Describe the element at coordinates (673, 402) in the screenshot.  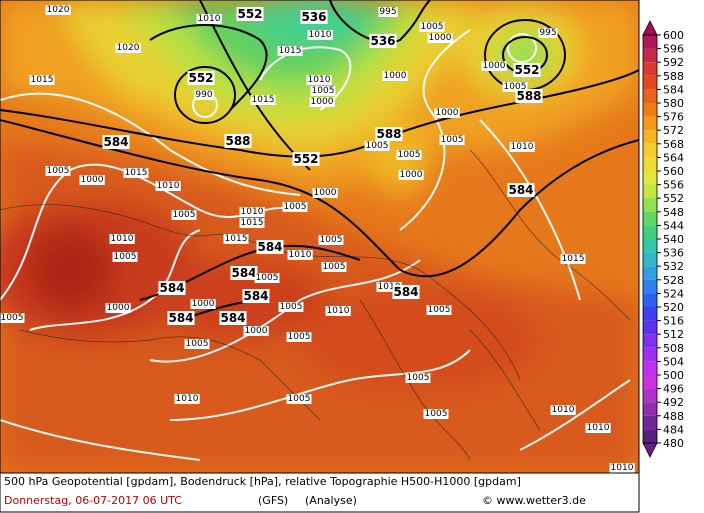
I see `colorbar-label: 492` at that location.